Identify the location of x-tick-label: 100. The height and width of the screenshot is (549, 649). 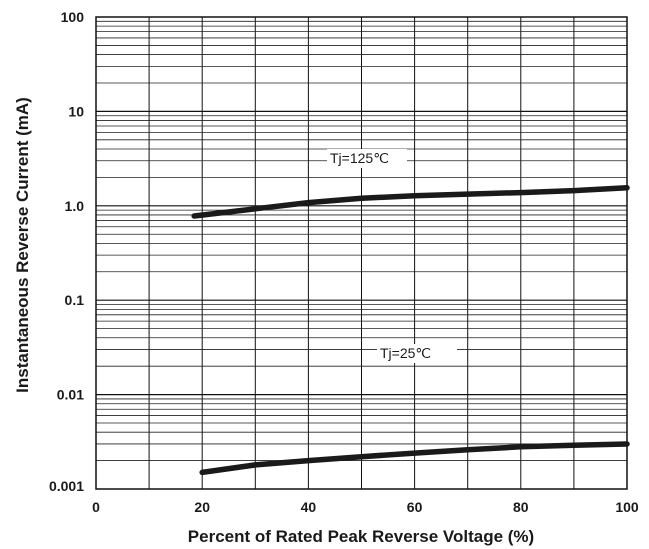
(627, 507).